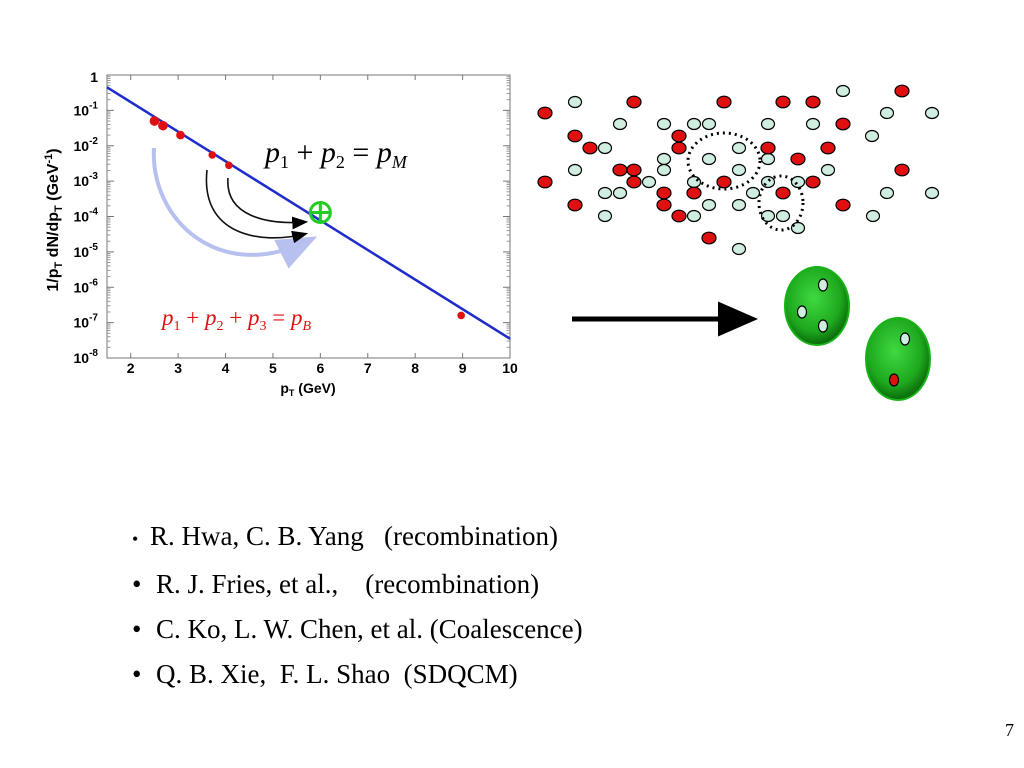 Image resolution: width=1024 pixels, height=768 pixels. Describe the element at coordinates (354, 536) in the screenshot. I see `reference-text: R. Hwa, C. B. Yang (recombination)` at that location.